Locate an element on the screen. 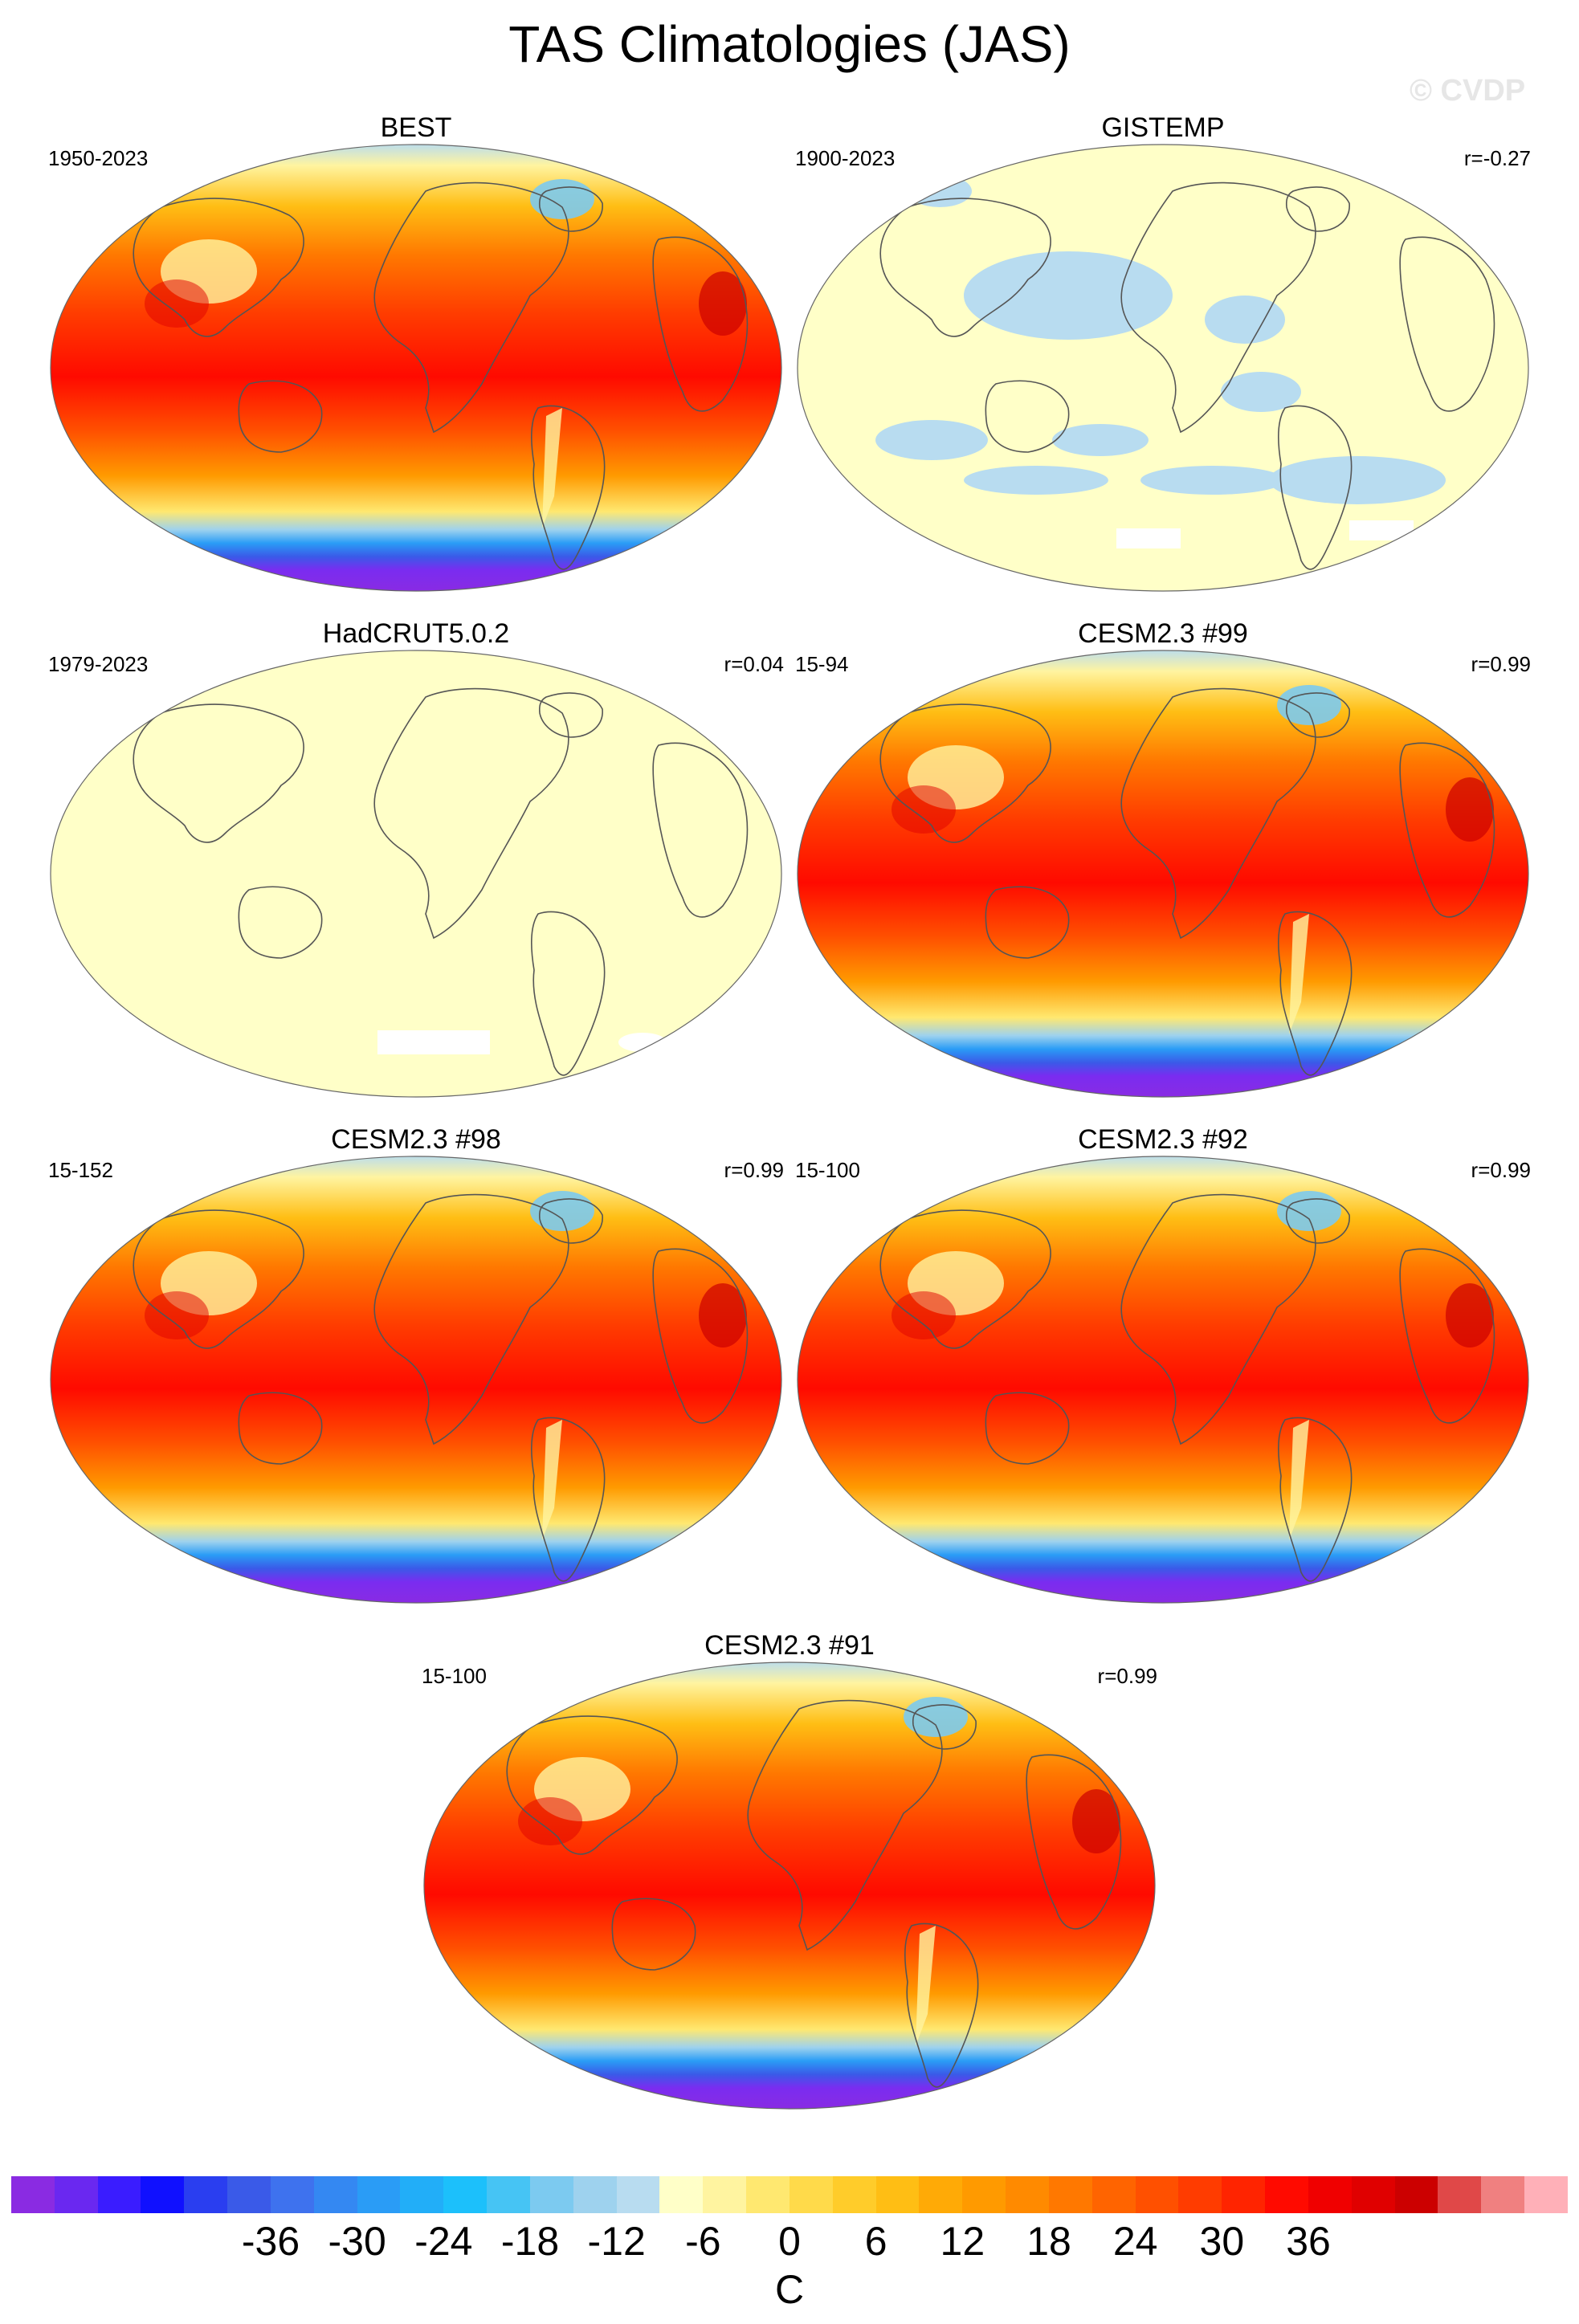 The image size is (1579, 2324). panel-title: BEST is located at coordinates (416, 128).